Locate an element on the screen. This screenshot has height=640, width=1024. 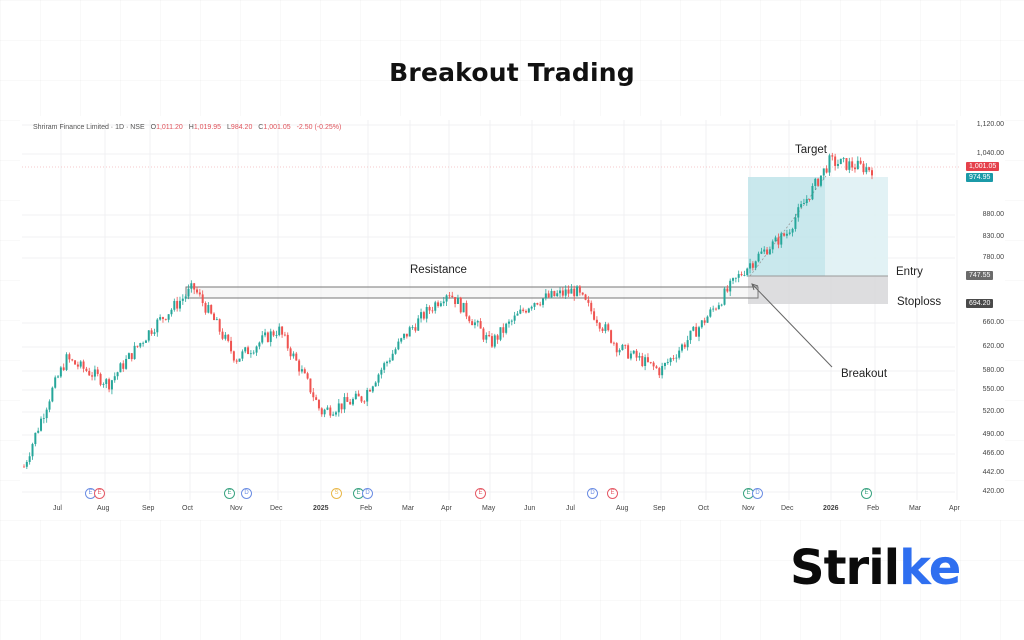
target-annotation: Target is located at coordinates (811, 150).